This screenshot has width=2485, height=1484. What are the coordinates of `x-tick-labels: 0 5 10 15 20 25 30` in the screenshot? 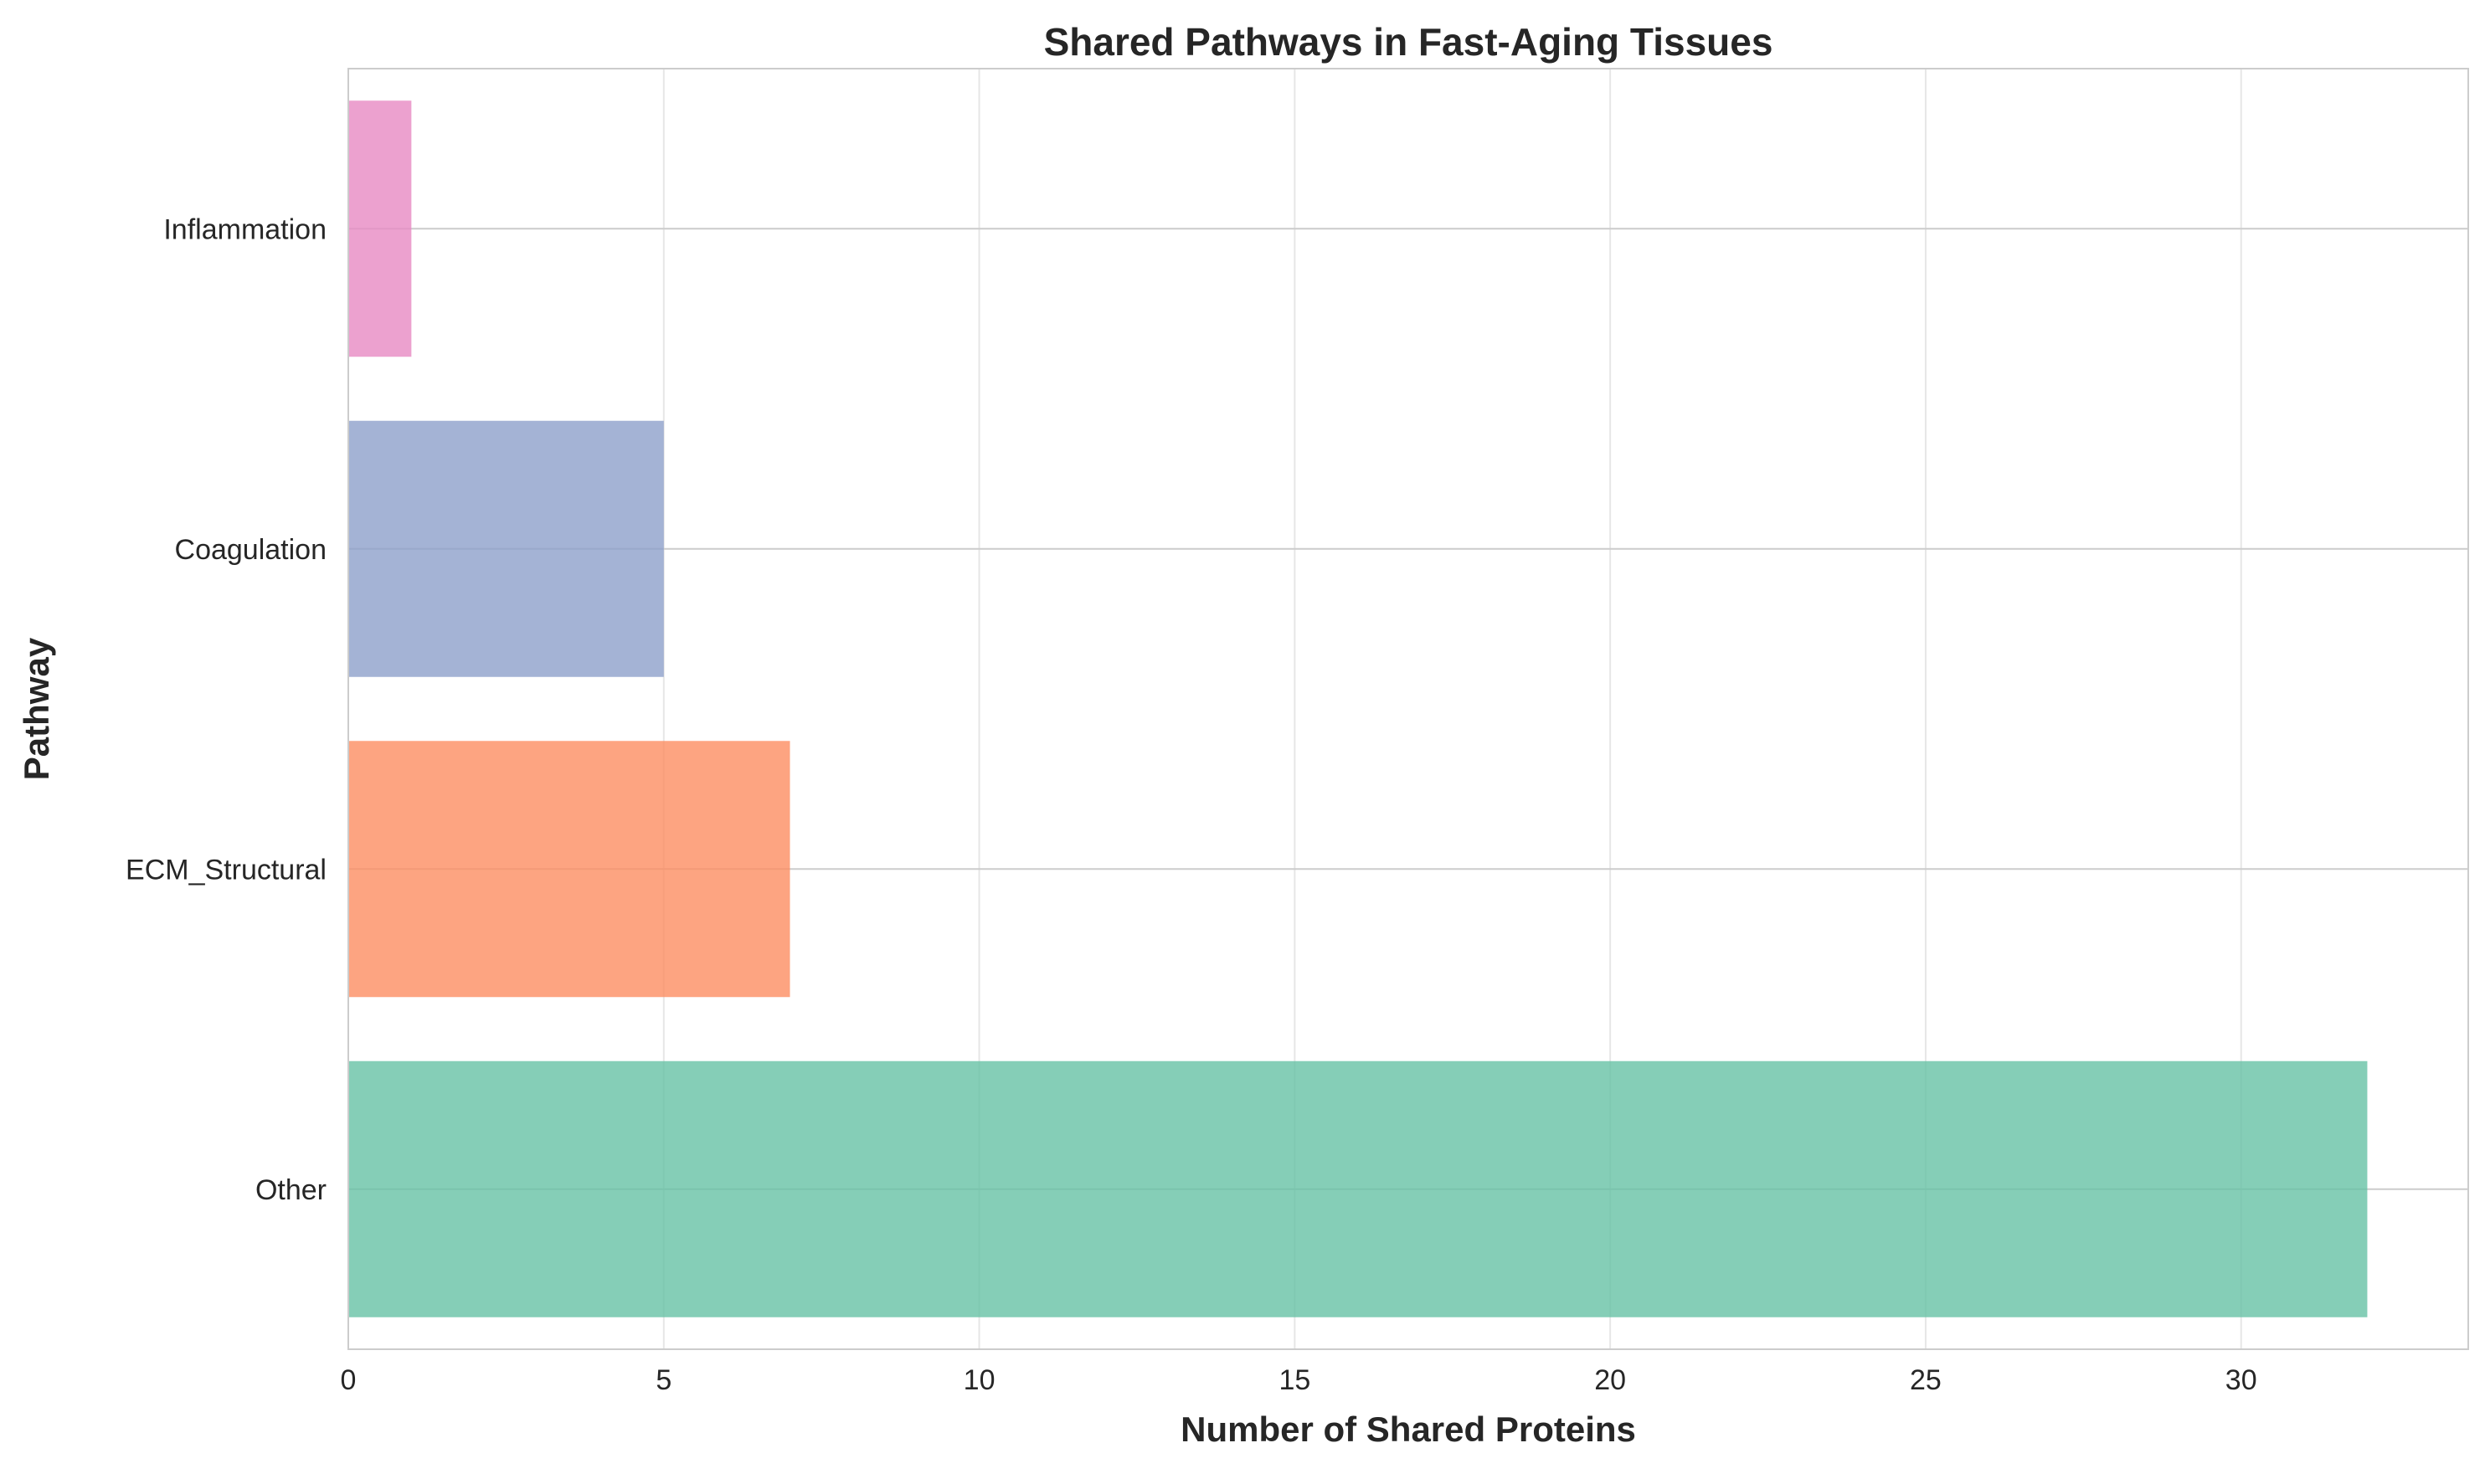 It's located at (1299, 1380).